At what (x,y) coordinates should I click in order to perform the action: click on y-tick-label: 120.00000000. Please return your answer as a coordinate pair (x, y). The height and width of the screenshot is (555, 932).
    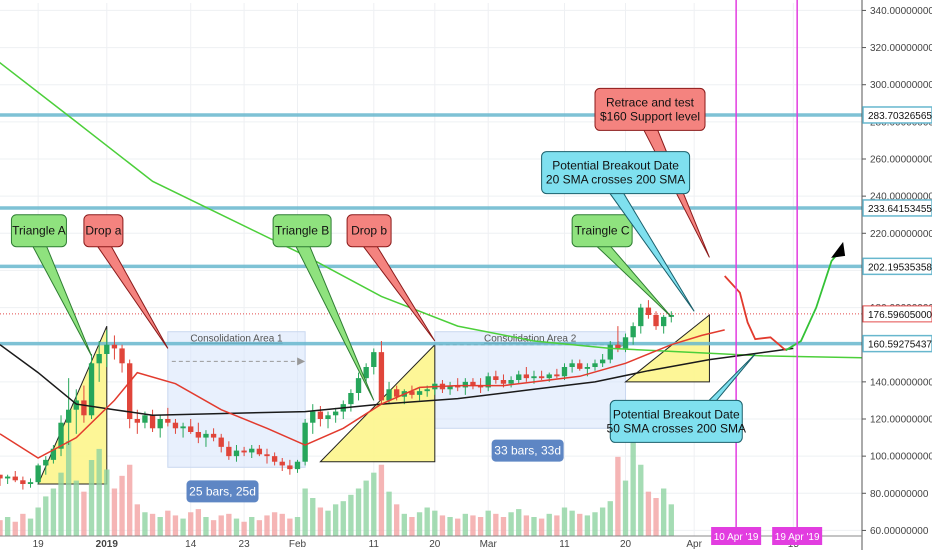
    Looking at the image, I should click on (901, 420).